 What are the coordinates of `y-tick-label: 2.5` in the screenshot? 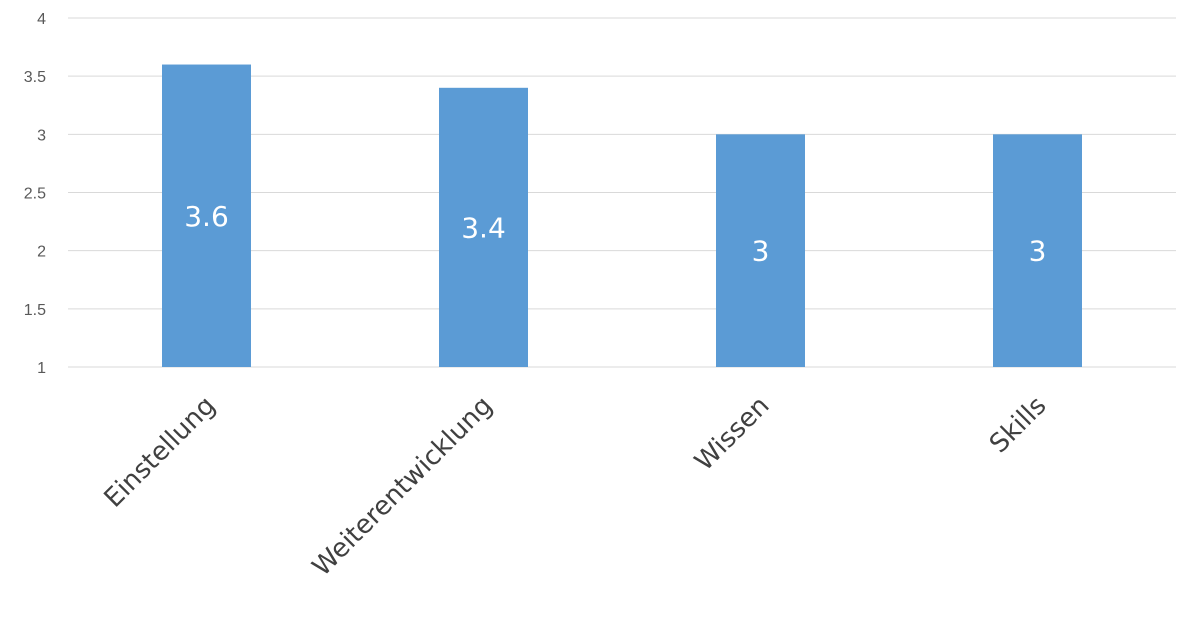 It's located at (35, 194).